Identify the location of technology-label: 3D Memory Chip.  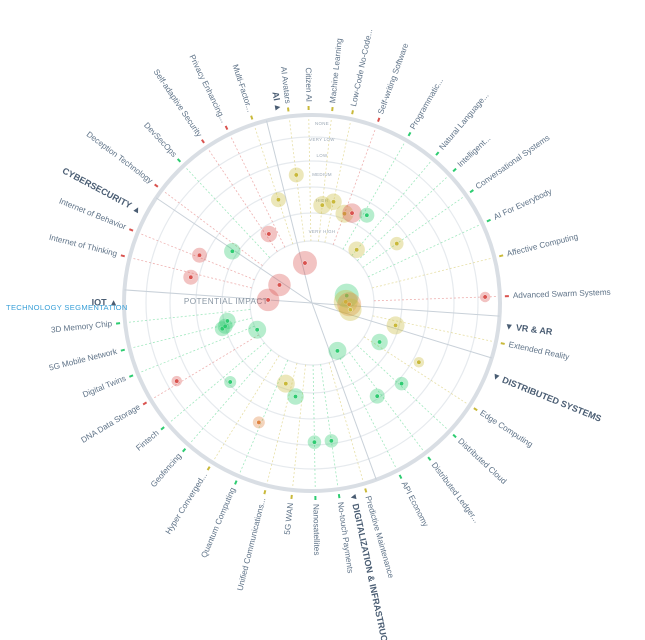
(81, 326).